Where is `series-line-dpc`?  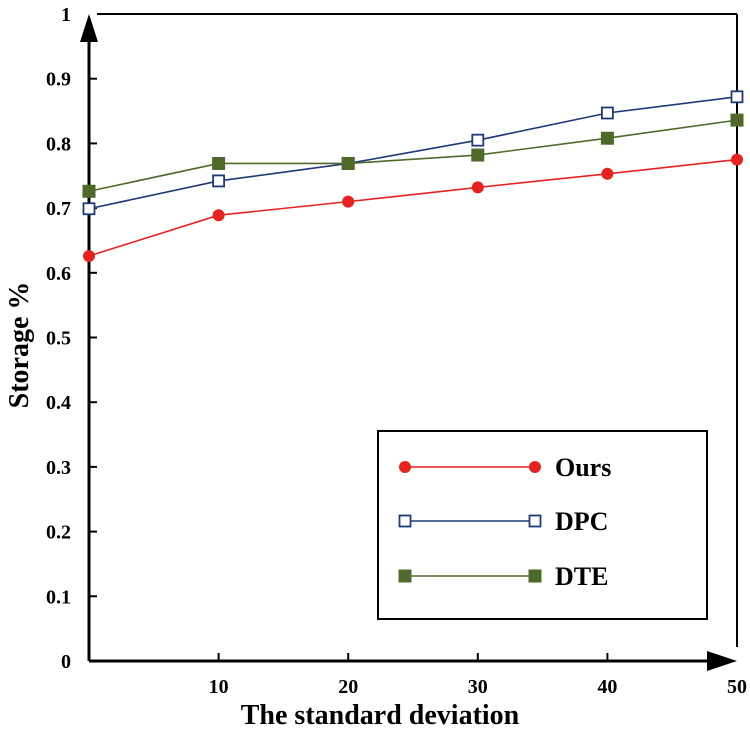
series-line-dpc is located at coordinates (413, 153).